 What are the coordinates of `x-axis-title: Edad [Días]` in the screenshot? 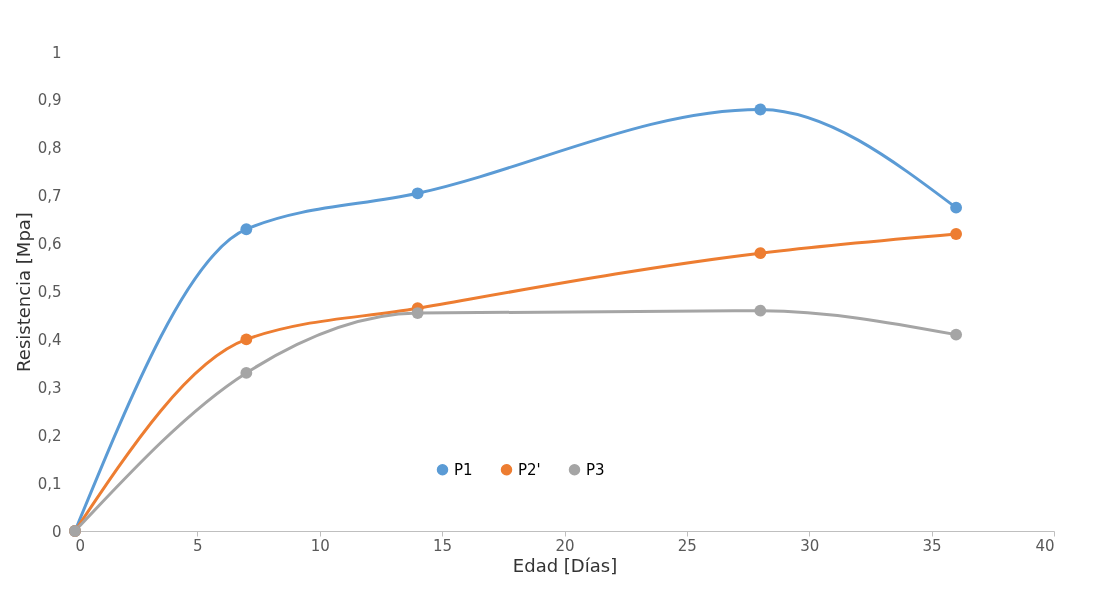 It's located at (565, 565).